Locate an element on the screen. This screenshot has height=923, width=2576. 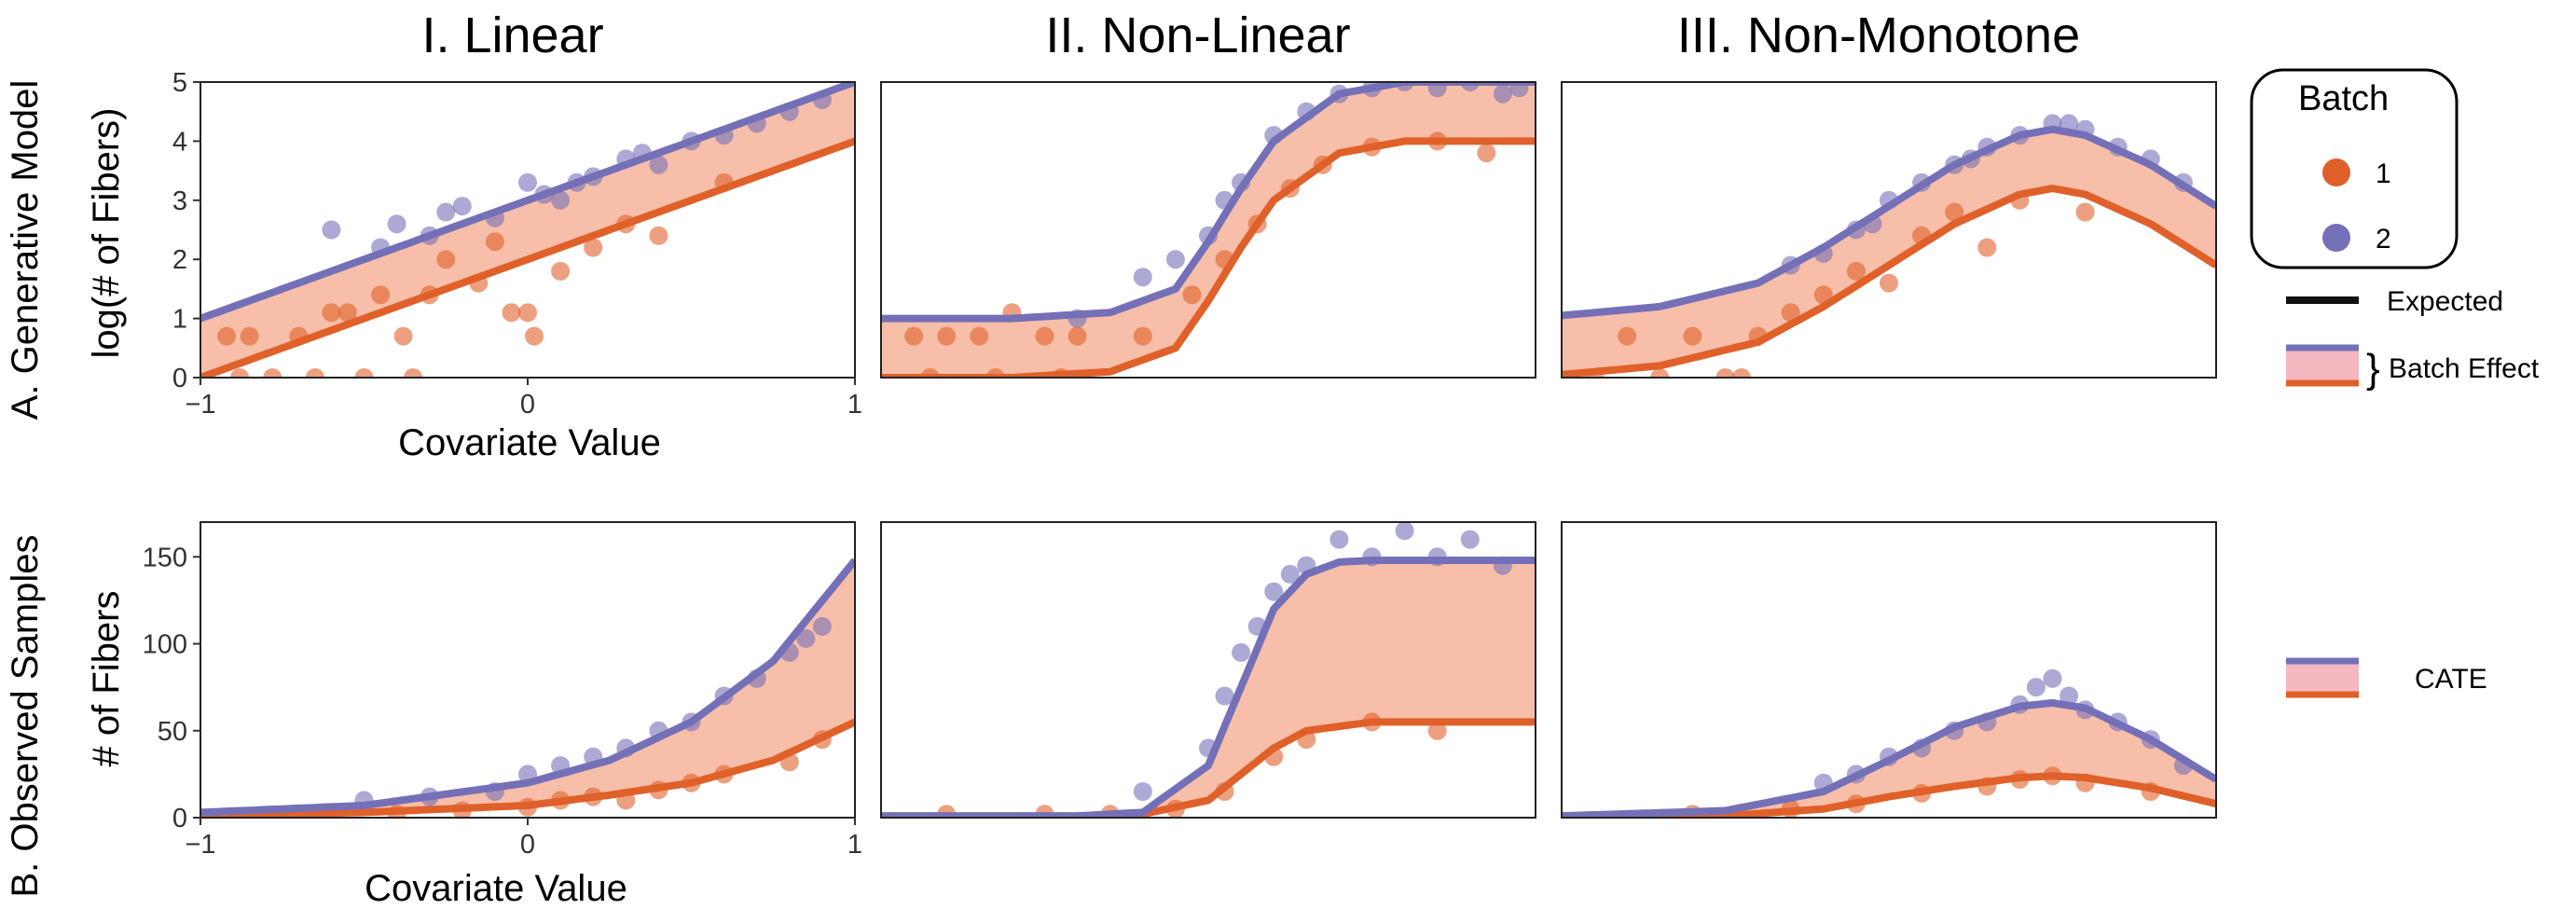
column-title-non-monotone: III. Non-Monotone is located at coordinates (1878, 35).